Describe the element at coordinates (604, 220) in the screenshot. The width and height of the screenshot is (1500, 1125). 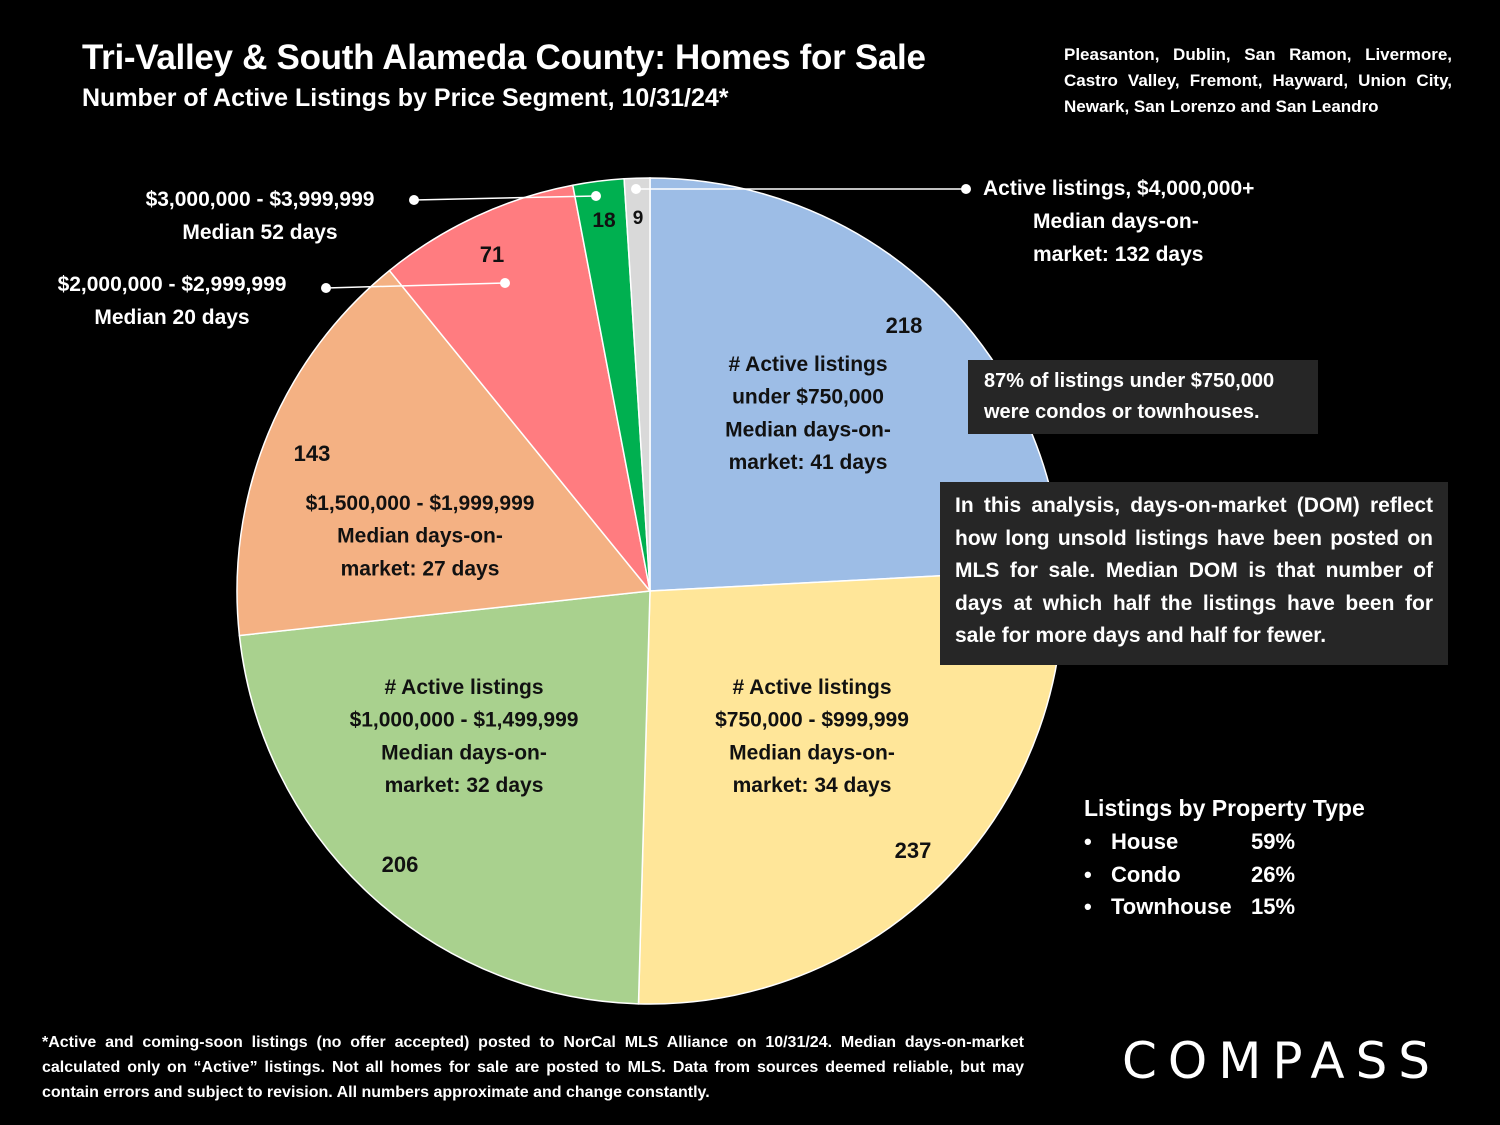
I see `slice-value-label: 18` at that location.